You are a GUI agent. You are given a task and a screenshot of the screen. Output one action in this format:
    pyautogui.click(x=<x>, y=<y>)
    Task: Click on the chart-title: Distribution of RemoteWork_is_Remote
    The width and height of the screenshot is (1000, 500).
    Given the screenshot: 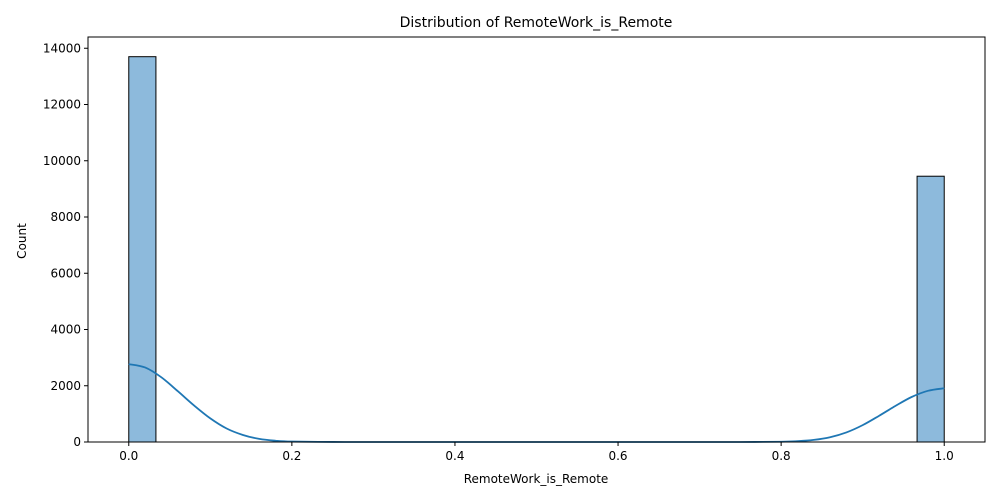 What is the action you would take?
    pyautogui.click(x=536, y=23)
    